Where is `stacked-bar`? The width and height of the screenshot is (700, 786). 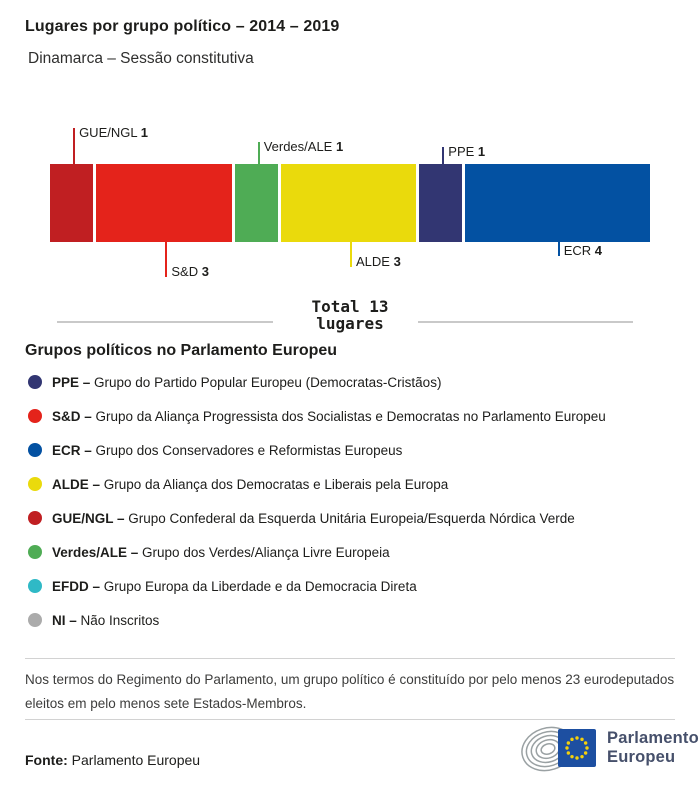
stacked-bar is located at coordinates (350, 203).